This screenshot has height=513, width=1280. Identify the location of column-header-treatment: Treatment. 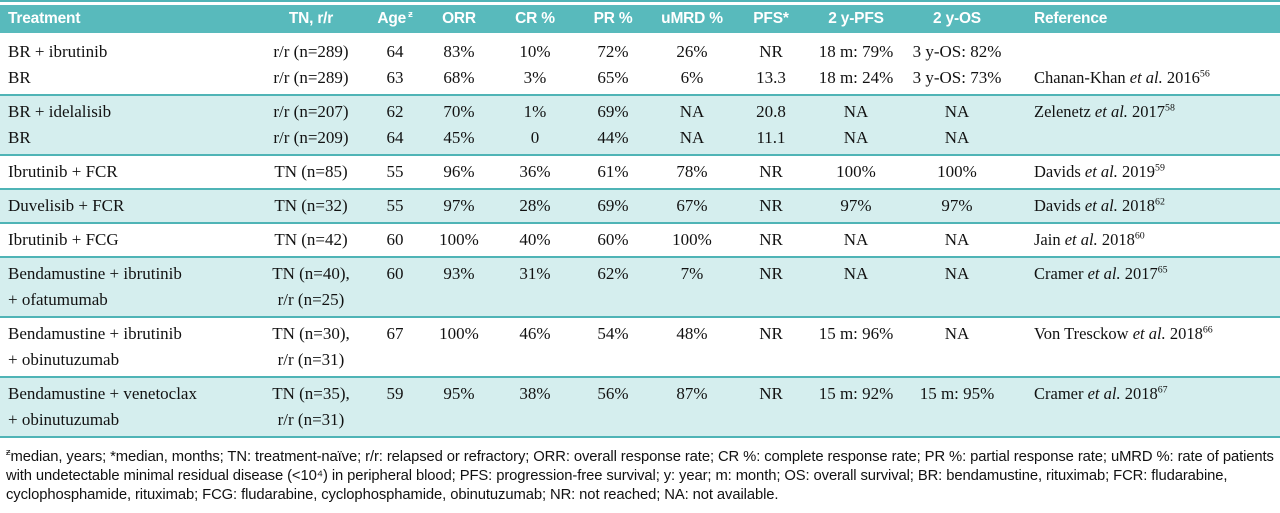
(129, 20).